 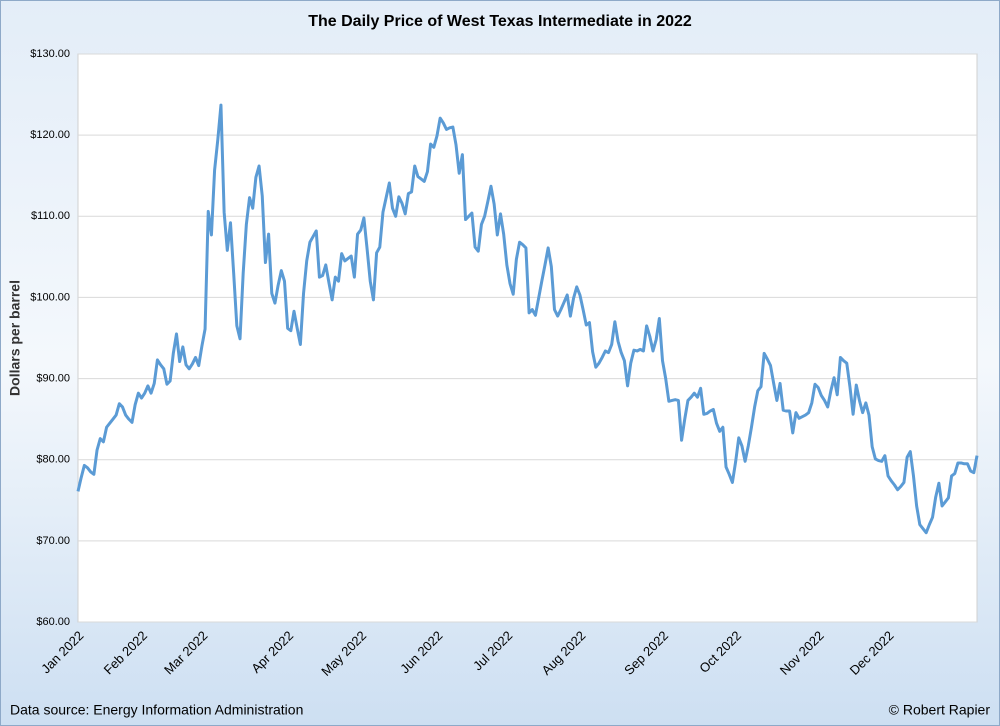 What do you see at coordinates (53, 622) in the screenshot?
I see `y-tick-label: $60.00` at bounding box center [53, 622].